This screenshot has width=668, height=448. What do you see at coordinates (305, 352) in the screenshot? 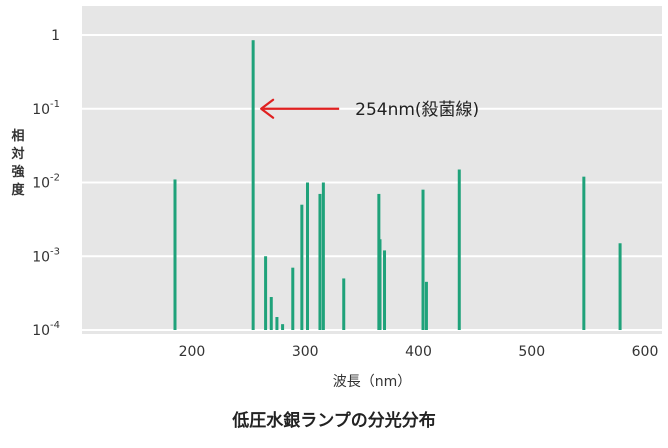
I see `x-tick-label: 300` at bounding box center [305, 352].